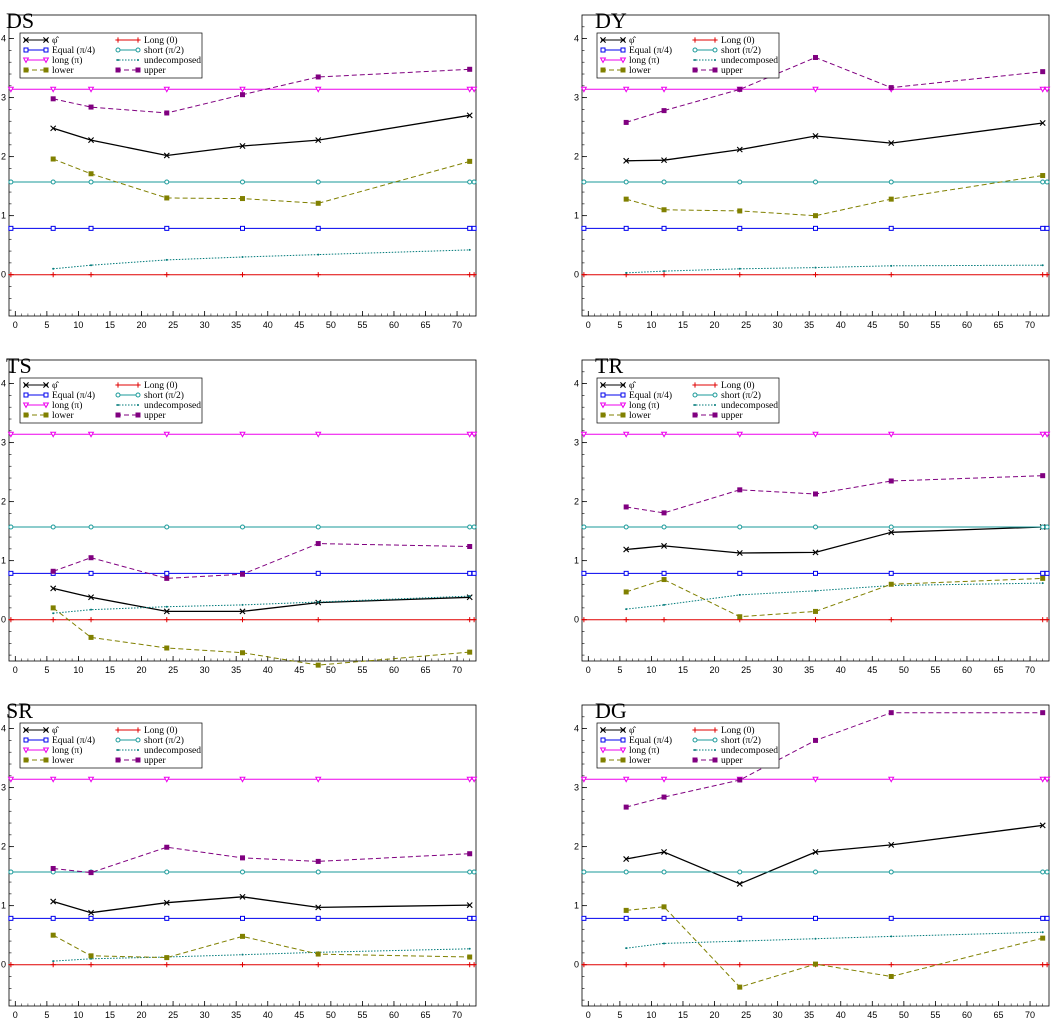  What do you see at coordinates (236, 670) in the screenshot?
I see `x-tick-label: 35` at bounding box center [236, 670].